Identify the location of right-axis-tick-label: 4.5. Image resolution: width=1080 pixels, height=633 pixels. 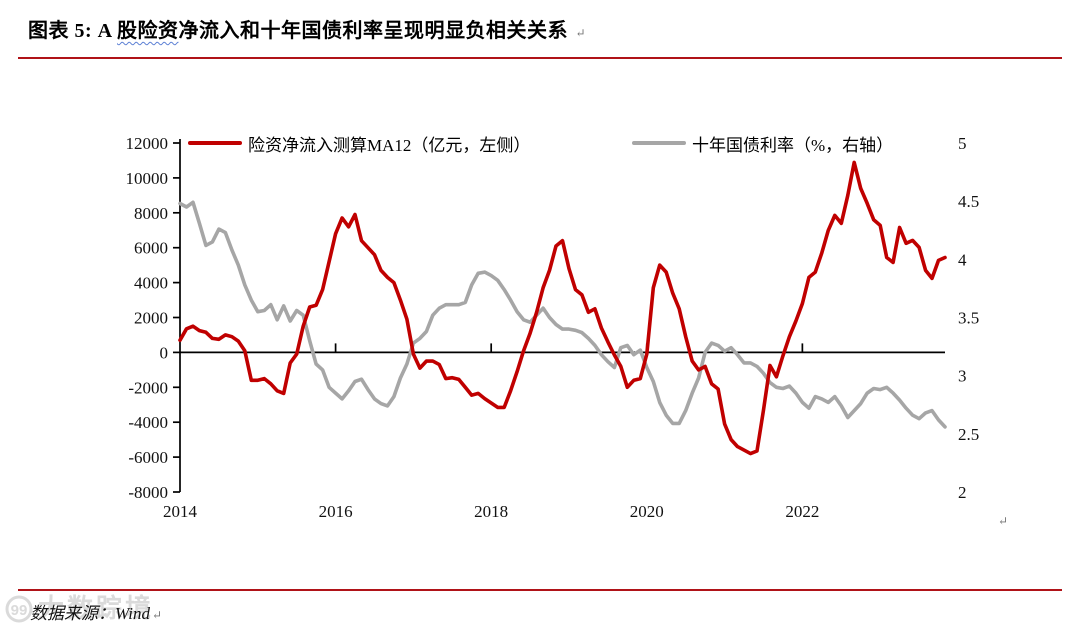
(968, 201).